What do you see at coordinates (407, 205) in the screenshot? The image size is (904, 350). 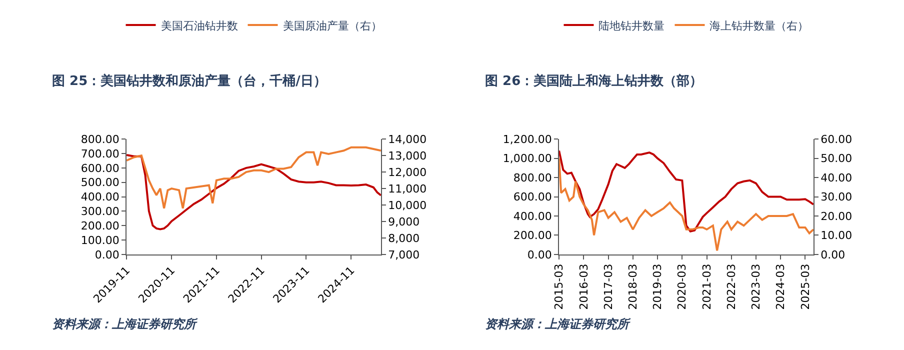 I see `y2-tick-label: 10,000` at bounding box center [407, 205].